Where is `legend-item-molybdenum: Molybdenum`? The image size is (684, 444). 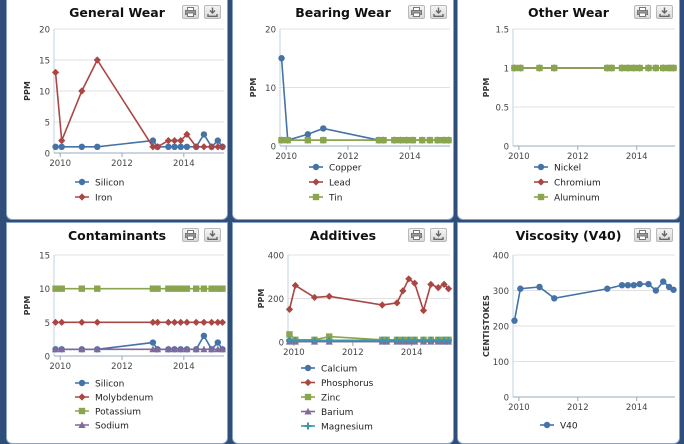 legend-item-molybdenum: Molybdenum is located at coordinates (114, 398).